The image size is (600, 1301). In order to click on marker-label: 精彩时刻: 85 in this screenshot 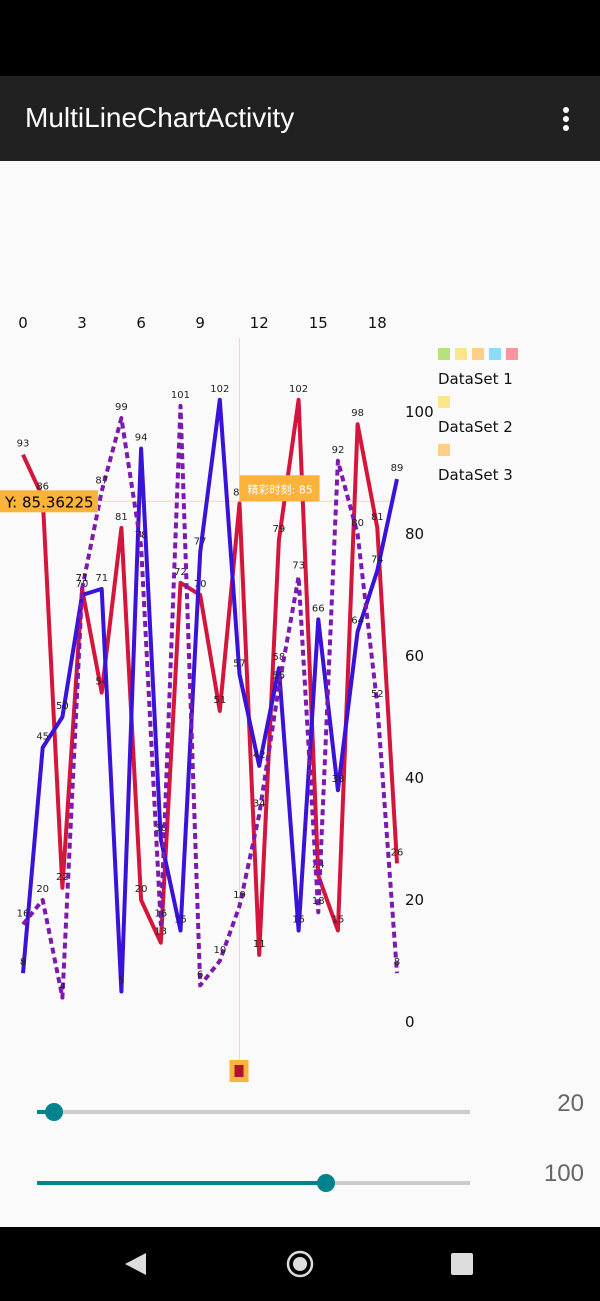, I will do `click(280, 489)`.